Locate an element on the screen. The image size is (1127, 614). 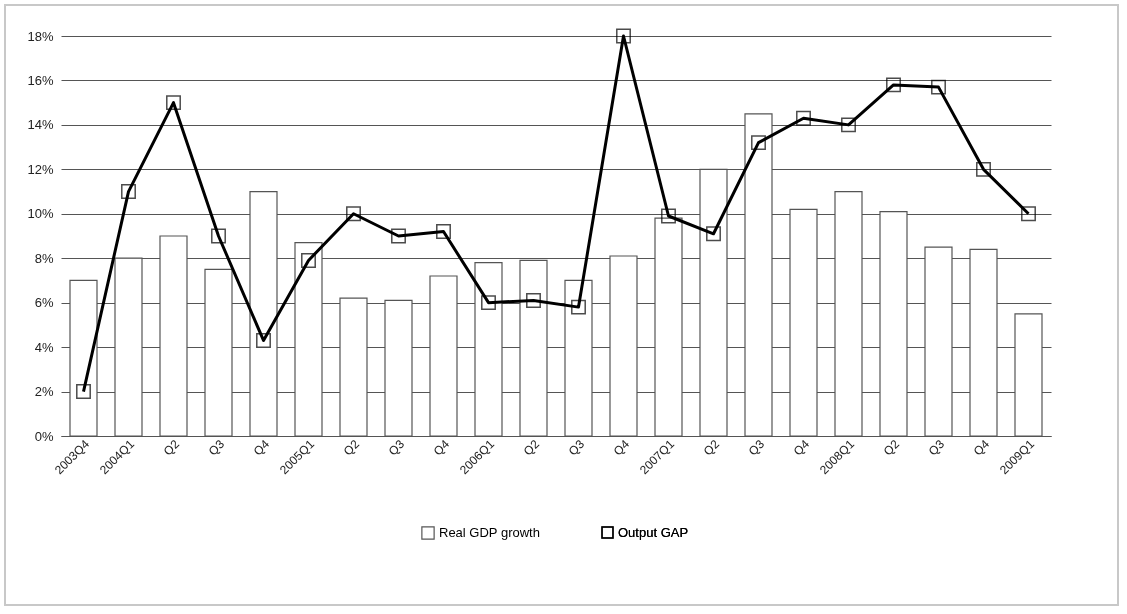
y-tick-label: 18% is located at coordinates (40, 36).